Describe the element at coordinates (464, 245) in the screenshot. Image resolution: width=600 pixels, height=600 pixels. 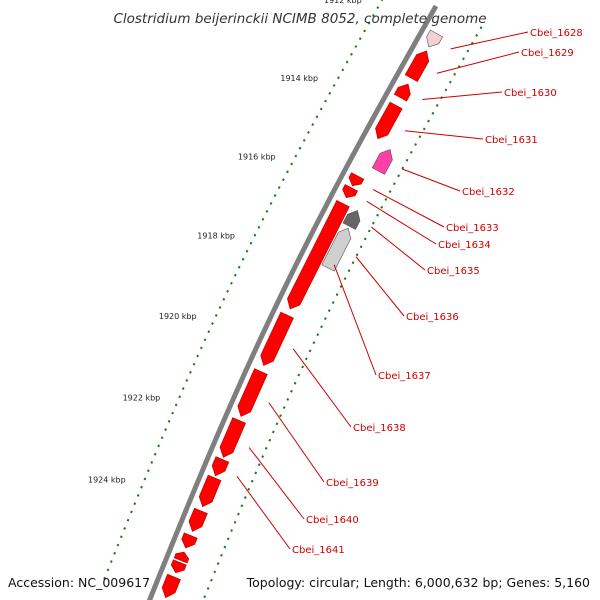
I see `gene-label: Cbei_1634` at that location.